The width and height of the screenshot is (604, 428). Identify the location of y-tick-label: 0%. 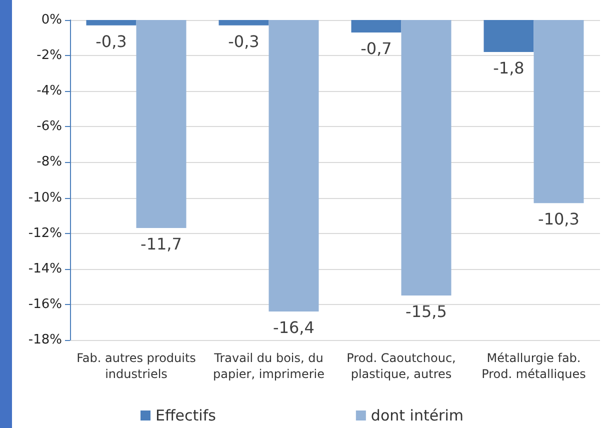
(51, 20).